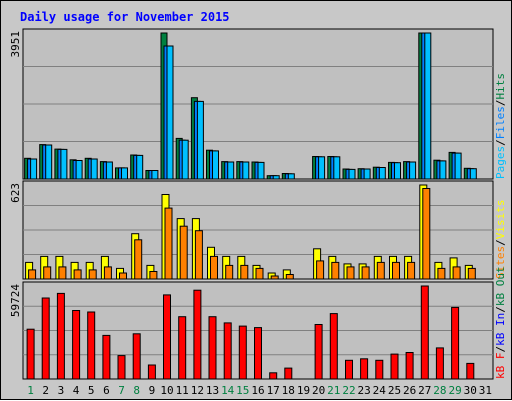 This screenshot has height=401, width=512. What do you see at coordinates (500, 122) in the screenshot?
I see `legend-entry: Files` at bounding box center [500, 122].